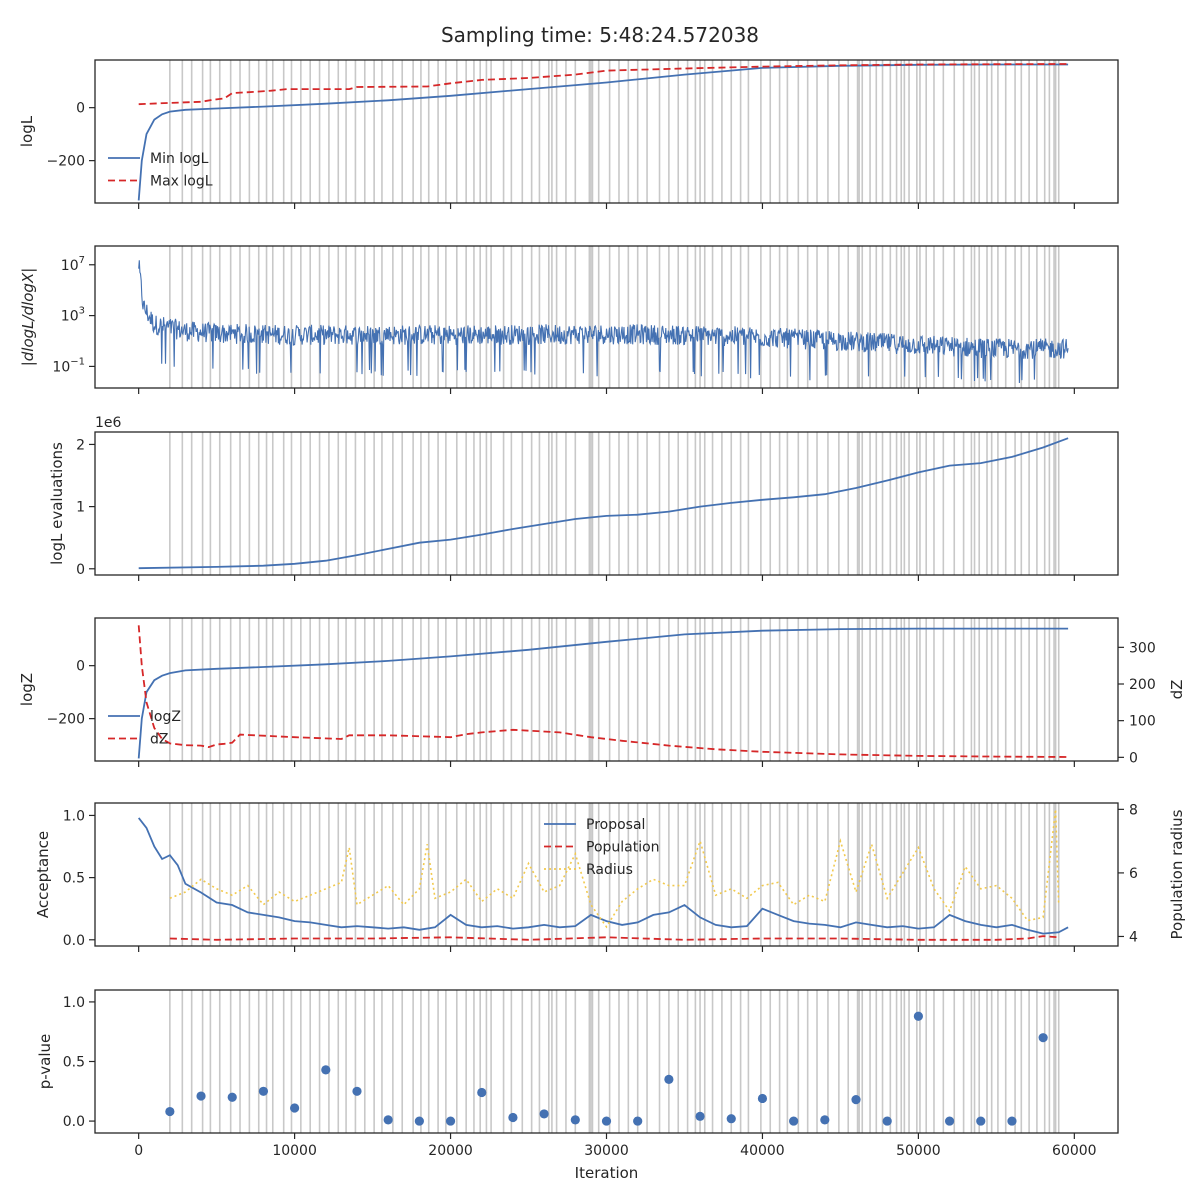 This screenshot has width=1200, height=1200. I want to click on legend: Min logL Max logL, so click(160, 170).